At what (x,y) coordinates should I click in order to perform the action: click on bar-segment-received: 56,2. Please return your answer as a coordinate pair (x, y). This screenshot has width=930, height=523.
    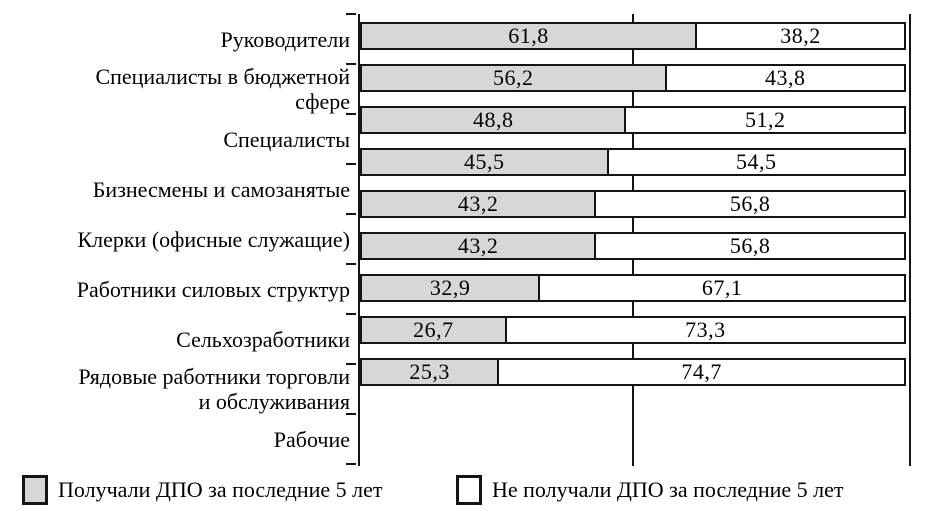
    Looking at the image, I should click on (514, 78).